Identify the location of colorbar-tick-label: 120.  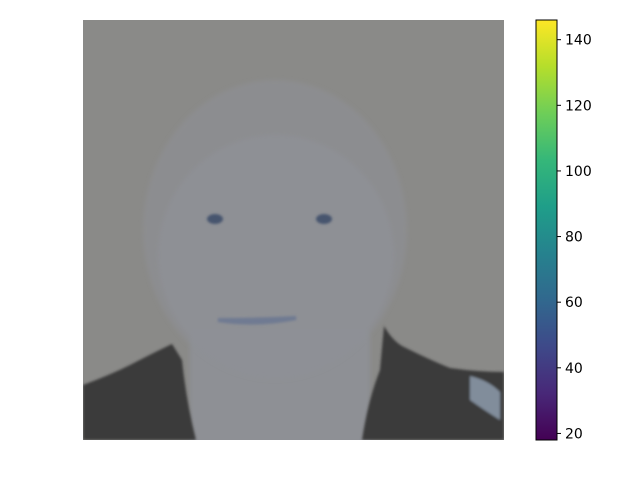
(578, 106).